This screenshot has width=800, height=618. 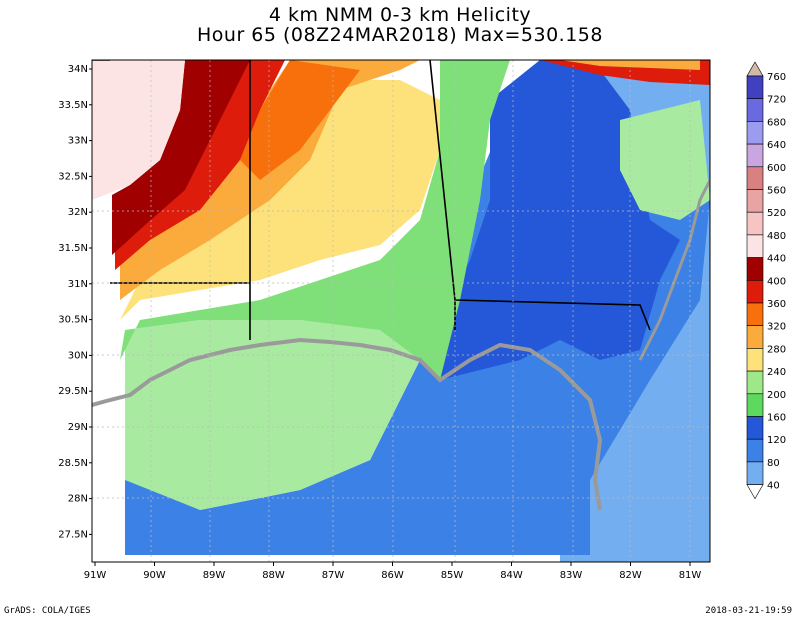 I want to click on colorbar-label: 680, so click(x=776, y=122).